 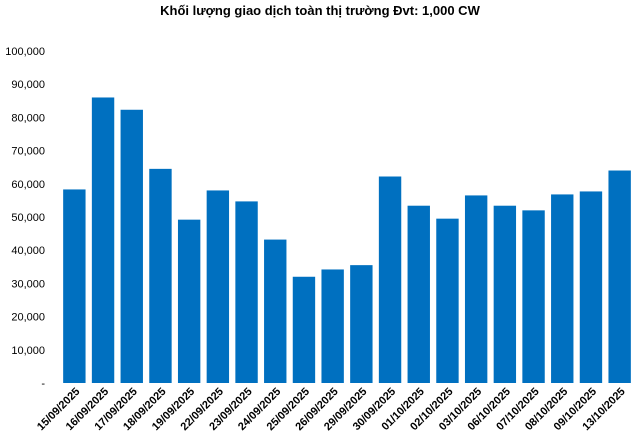 What do you see at coordinates (28, 85) in the screenshot?
I see `y-tick-label: 90,000` at bounding box center [28, 85].